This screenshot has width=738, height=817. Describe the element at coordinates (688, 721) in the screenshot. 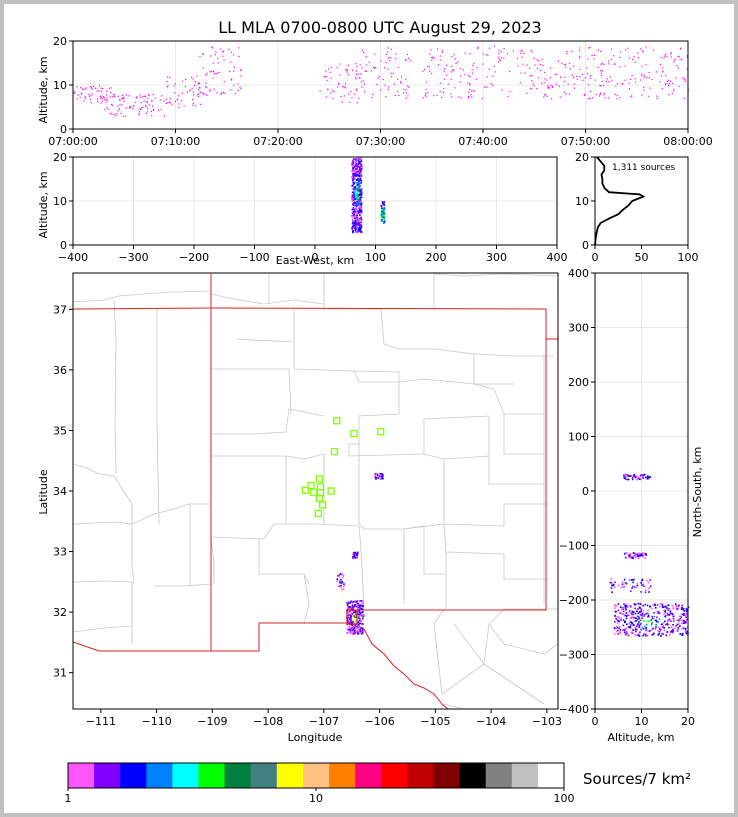

I see `height-ns-xtick-label: 20` at that location.